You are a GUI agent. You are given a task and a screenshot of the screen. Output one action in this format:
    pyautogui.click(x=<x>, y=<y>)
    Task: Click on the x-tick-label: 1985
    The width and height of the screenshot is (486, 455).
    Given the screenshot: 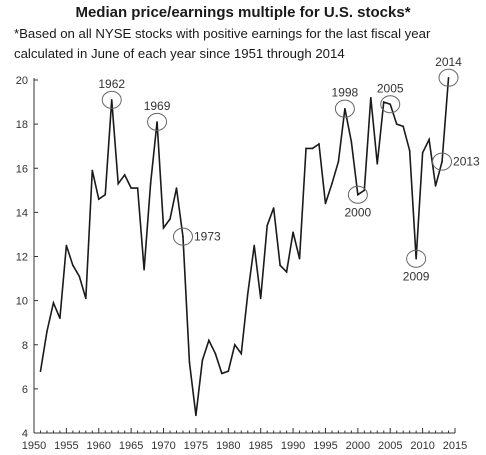 What is the action you would take?
    pyautogui.click(x=260, y=446)
    